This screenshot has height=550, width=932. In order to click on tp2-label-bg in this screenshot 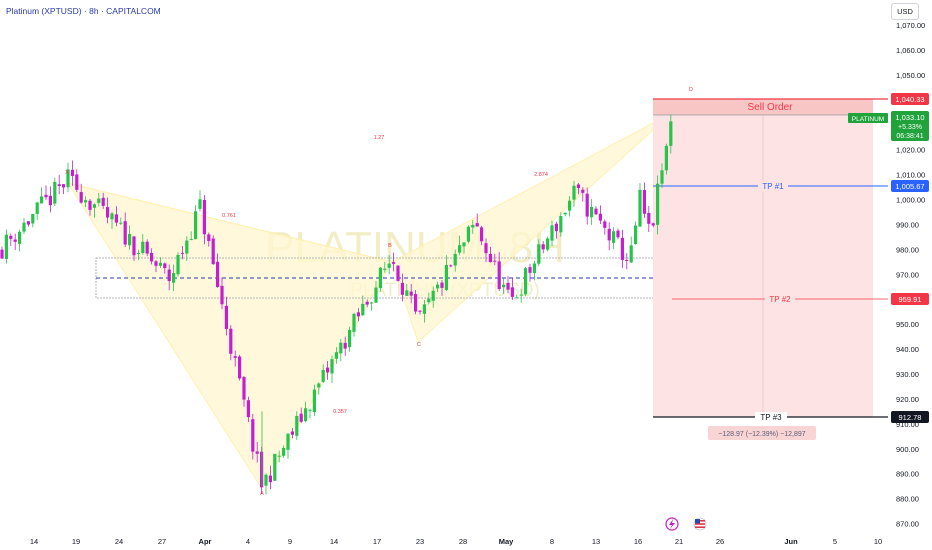, I will do `click(780, 299)`.